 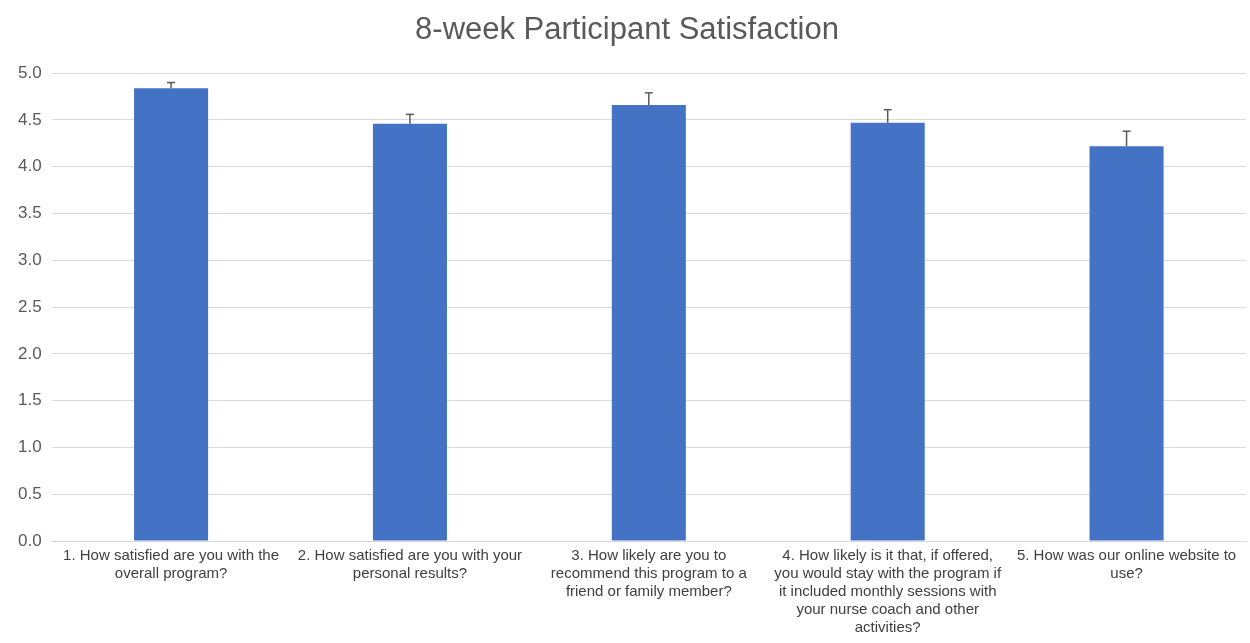 What do you see at coordinates (29, 260) in the screenshot?
I see `y-tick-label: 3.0` at bounding box center [29, 260].